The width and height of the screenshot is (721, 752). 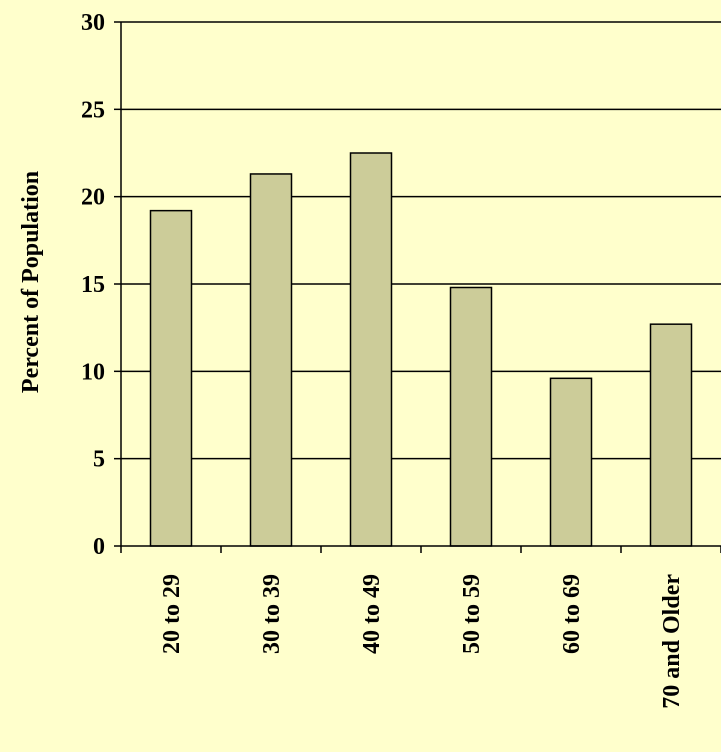 What do you see at coordinates (93, 23) in the screenshot?
I see `y-tick-label: 30` at bounding box center [93, 23].